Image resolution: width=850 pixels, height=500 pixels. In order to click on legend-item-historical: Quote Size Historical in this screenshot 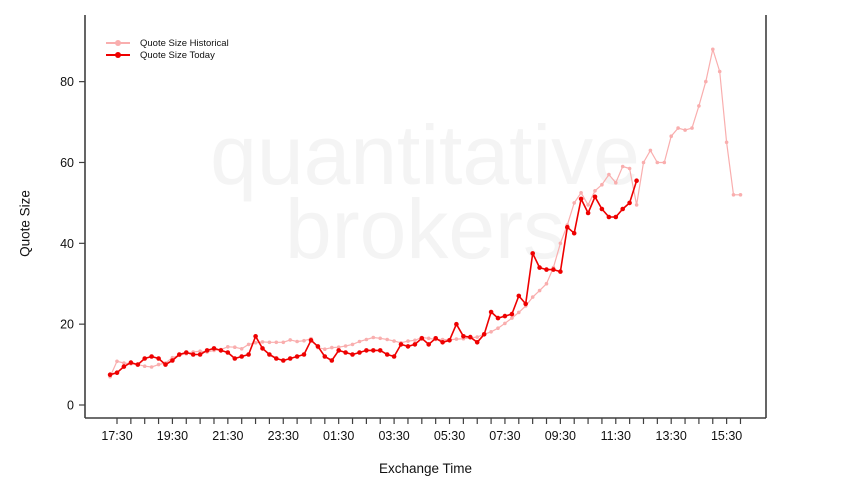, I will do `click(167, 43)`.